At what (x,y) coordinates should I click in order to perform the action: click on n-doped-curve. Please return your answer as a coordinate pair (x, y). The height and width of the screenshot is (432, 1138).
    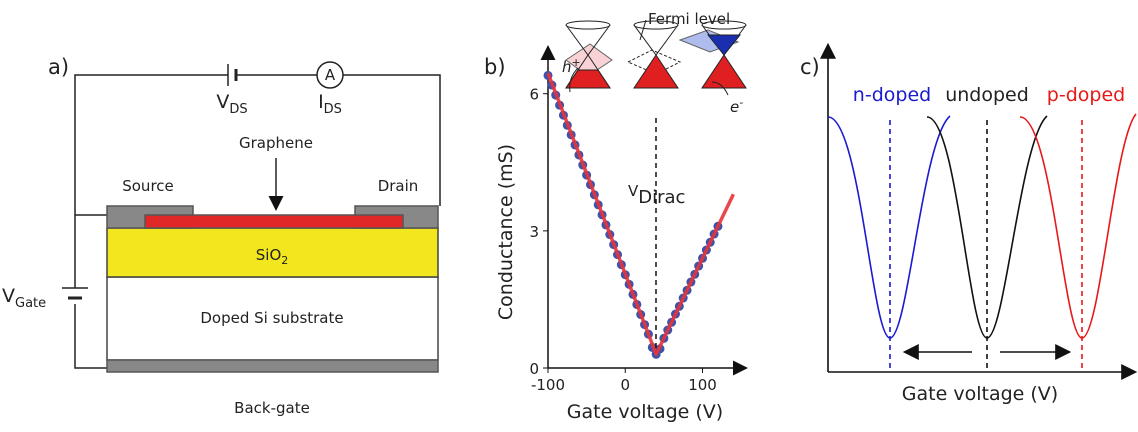
    Looking at the image, I should click on (889, 227).